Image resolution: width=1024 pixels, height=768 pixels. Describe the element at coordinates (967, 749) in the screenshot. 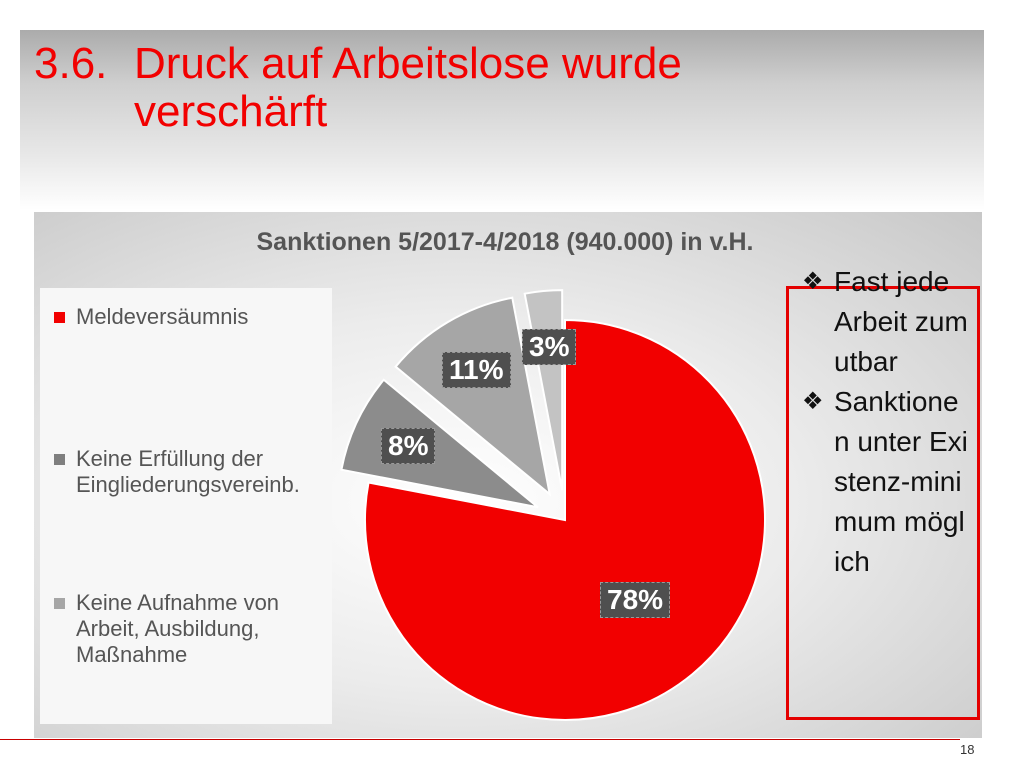

I see `page-number: 18` at that location.